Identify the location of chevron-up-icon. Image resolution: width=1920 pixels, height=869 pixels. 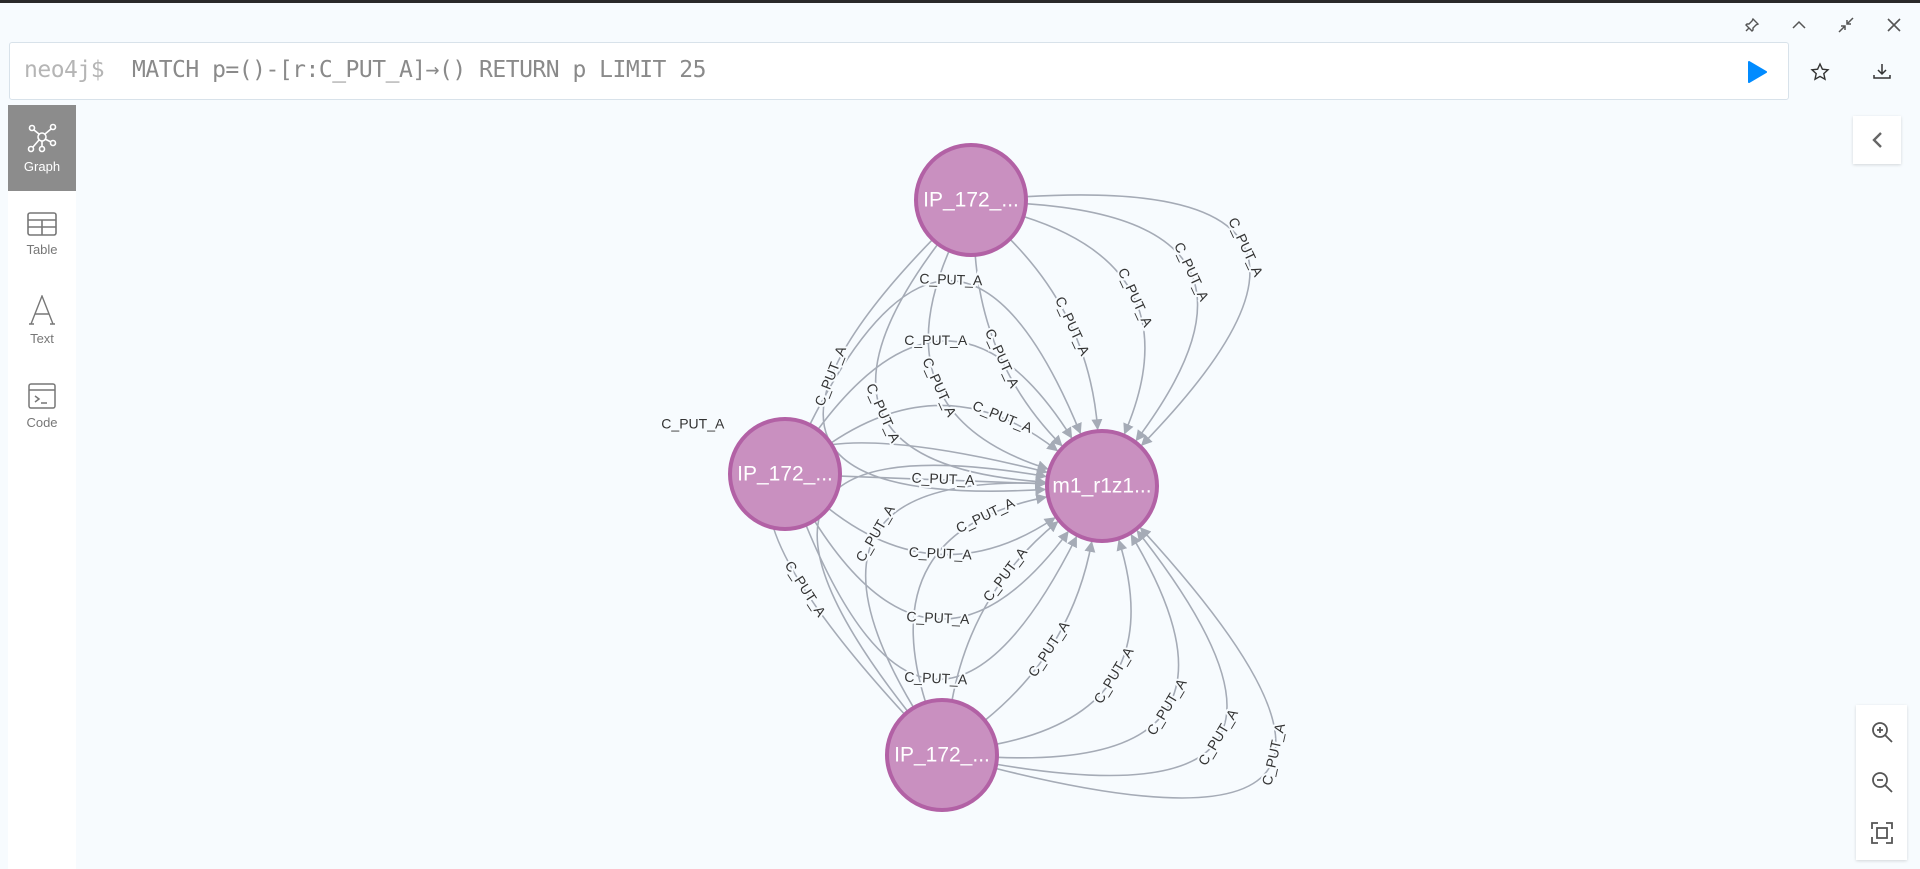
(1799, 24).